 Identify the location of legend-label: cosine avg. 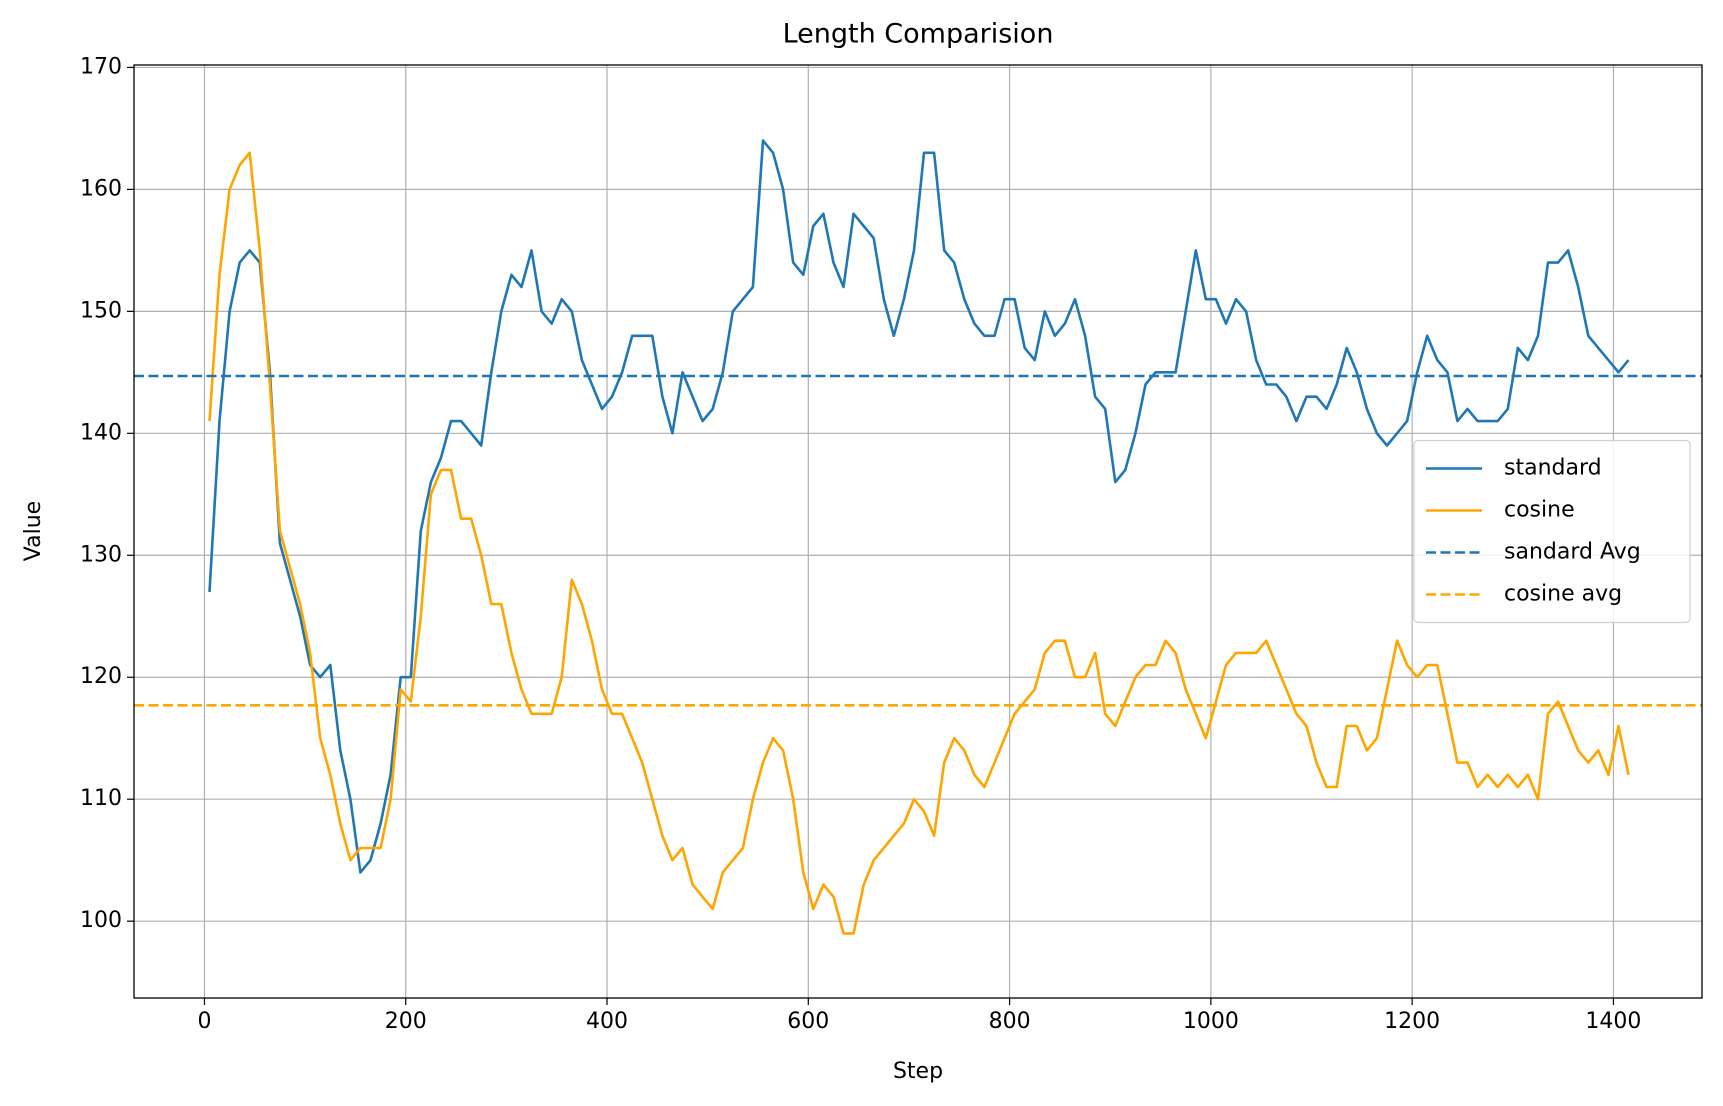
(1563, 594).